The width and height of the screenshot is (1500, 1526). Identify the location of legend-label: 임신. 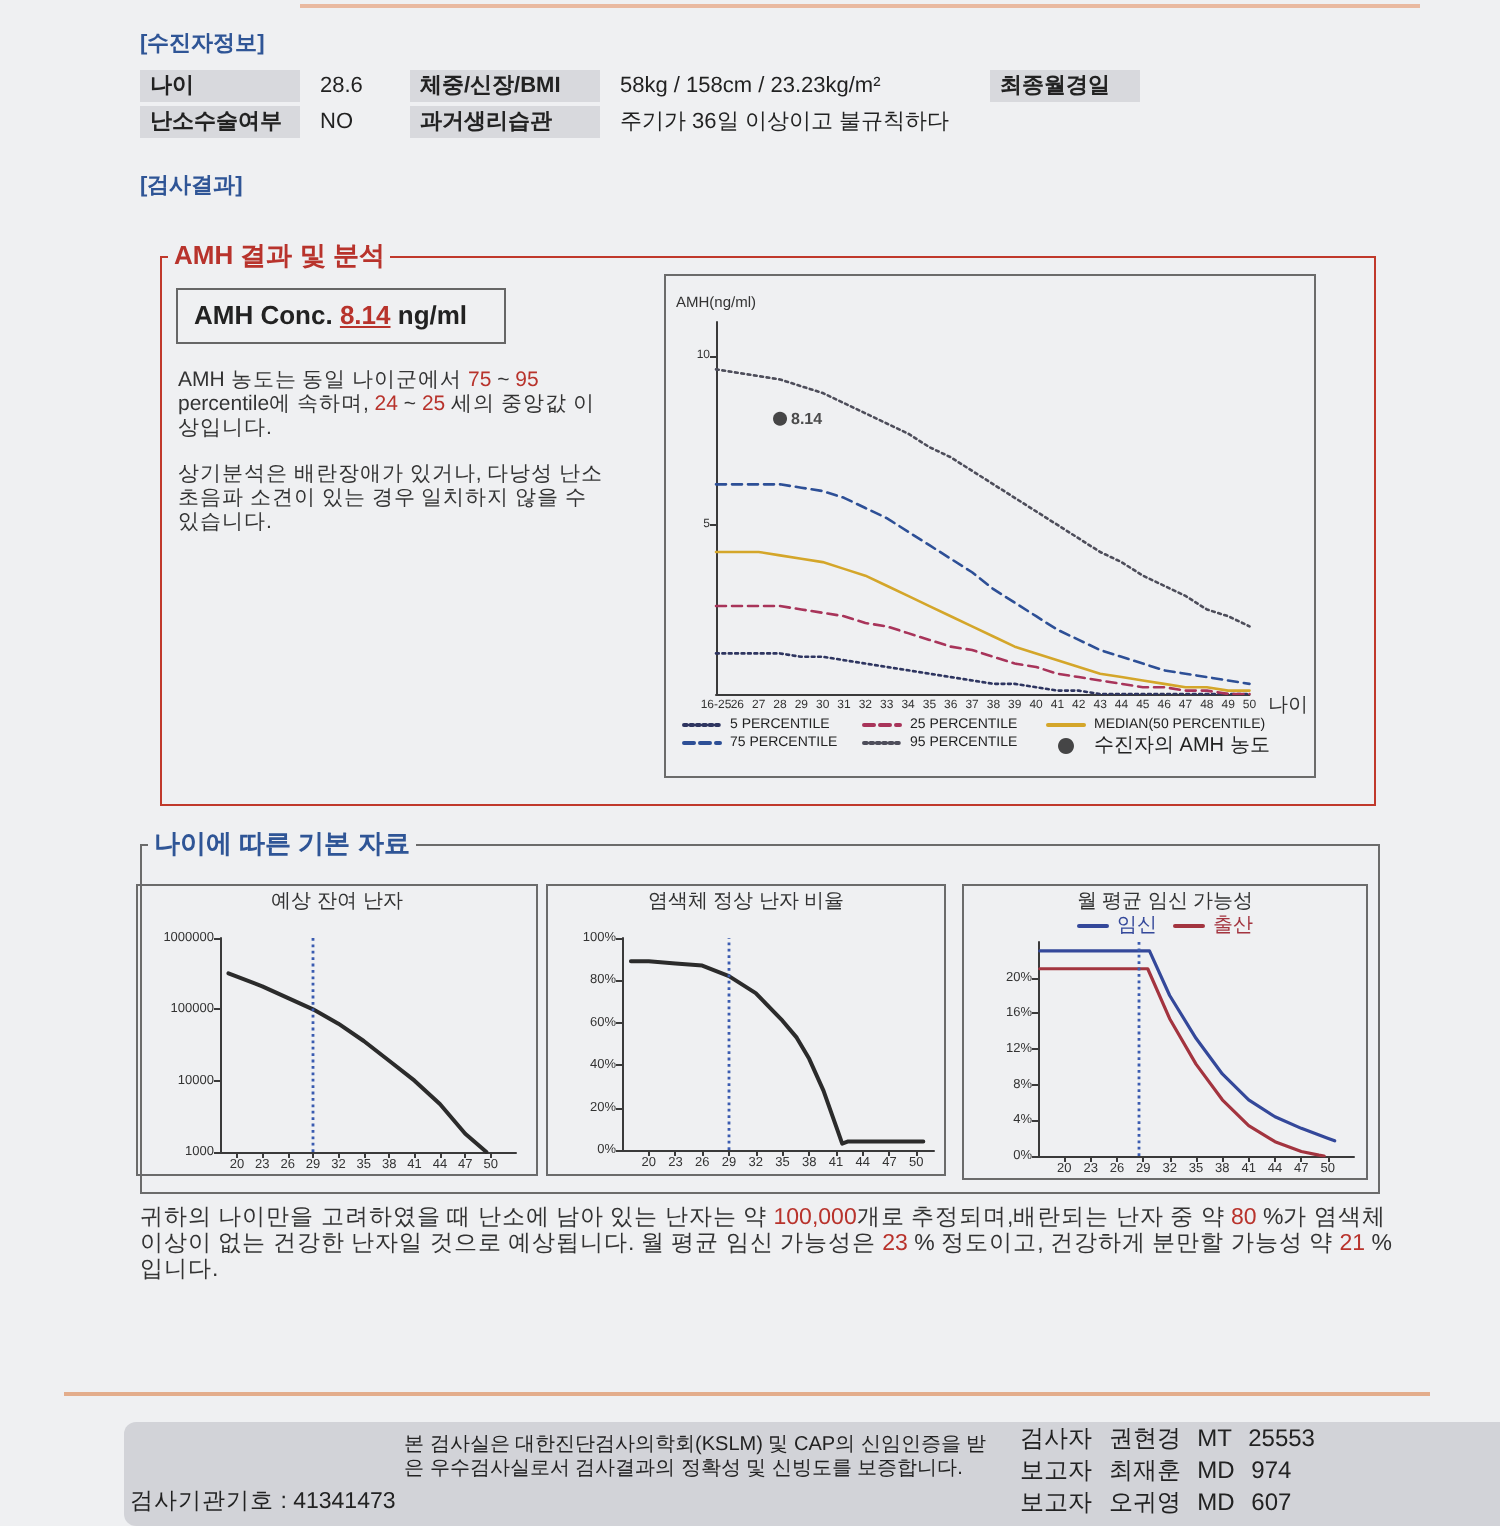
(1137, 926).